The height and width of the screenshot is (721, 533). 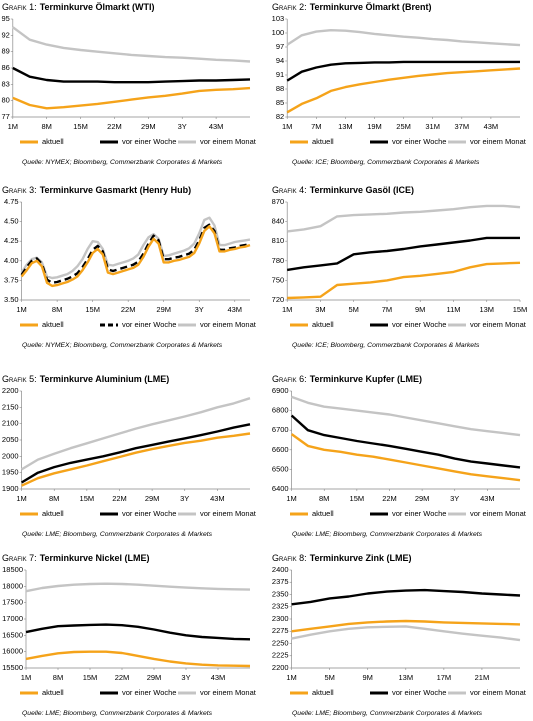 What do you see at coordinates (5, 67) in the screenshot?
I see `y-tick-label: 86` at bounding box center [5, 67].